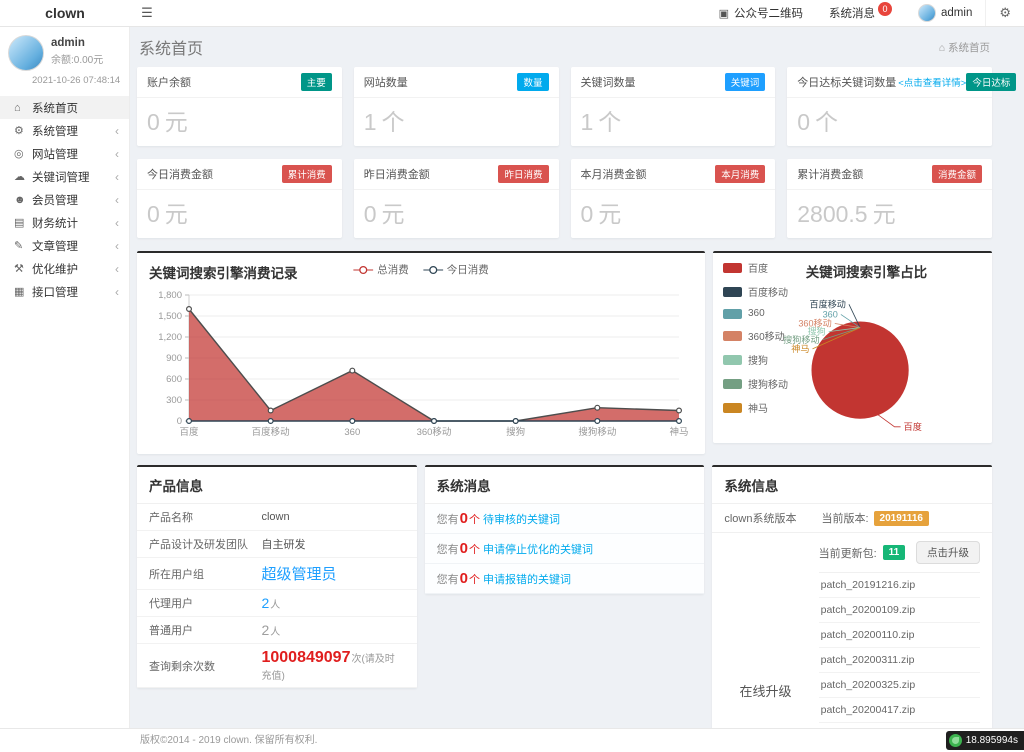 The image size is (1024, 752). I want to click on view-details-link: <点击查看详情>, so click(932, 83).